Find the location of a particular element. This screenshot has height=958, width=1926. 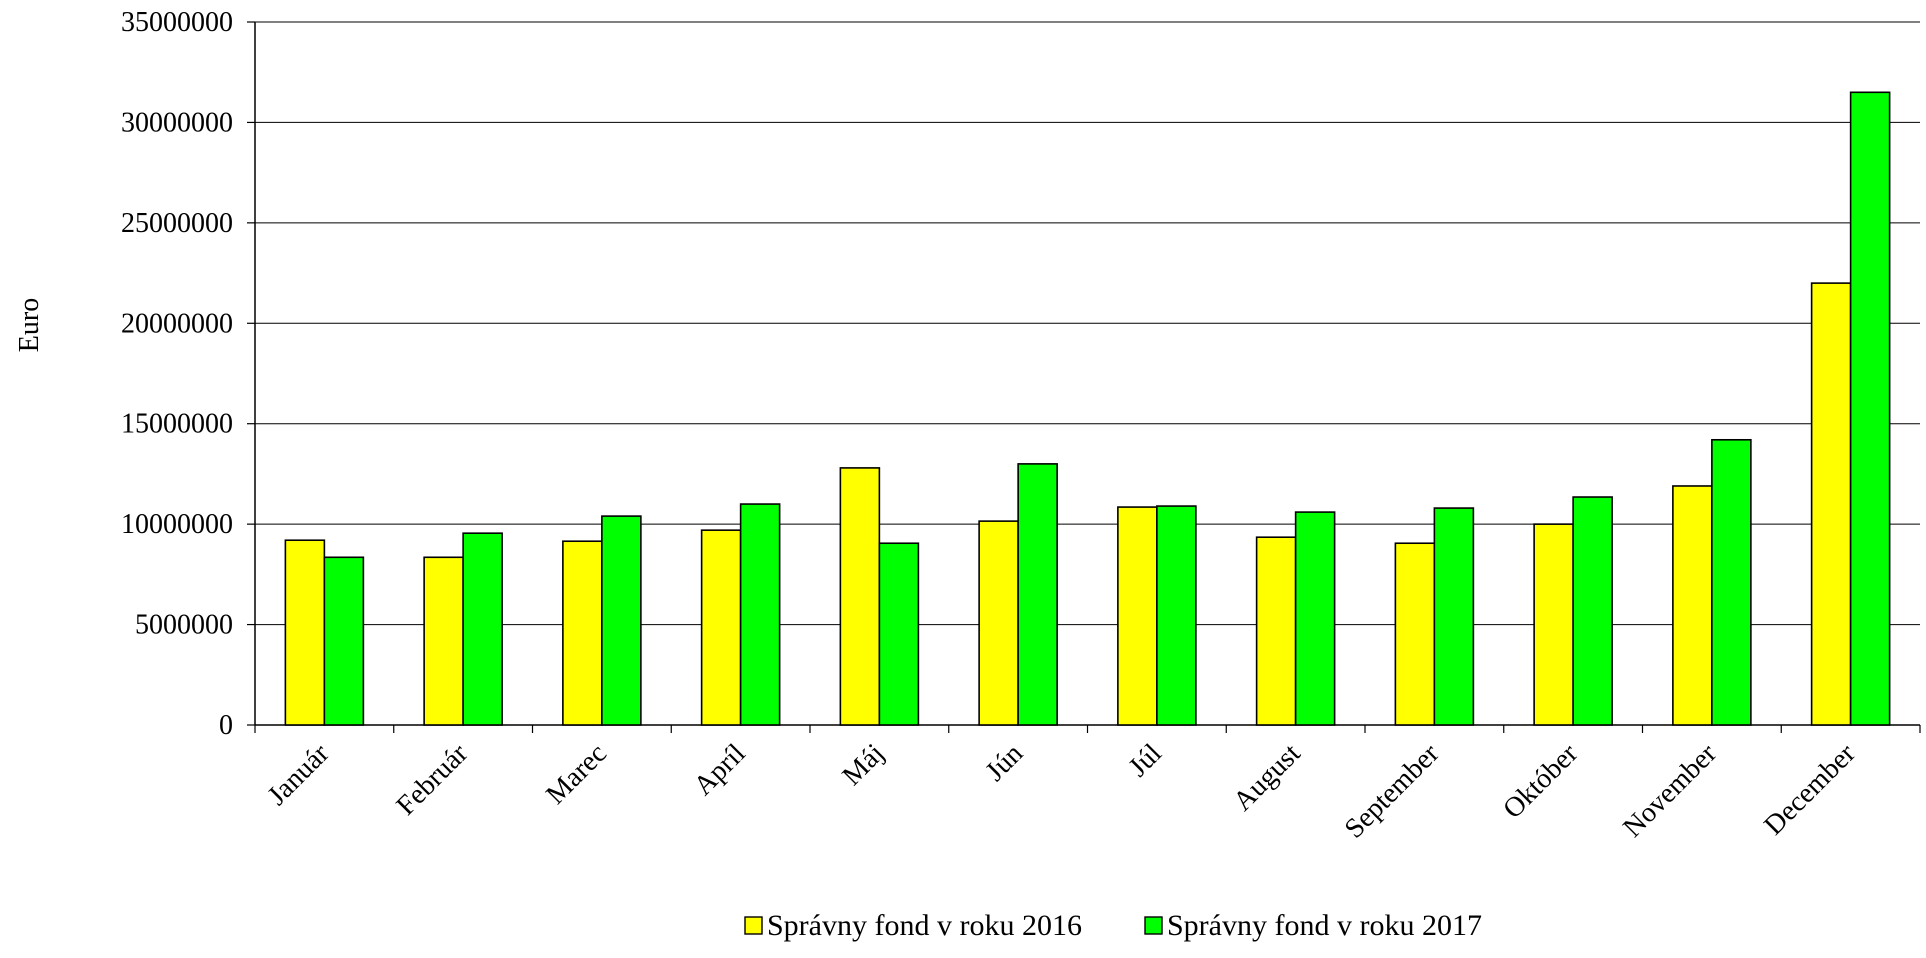

x-category-label: Máj is located at coordinates (864, 765).